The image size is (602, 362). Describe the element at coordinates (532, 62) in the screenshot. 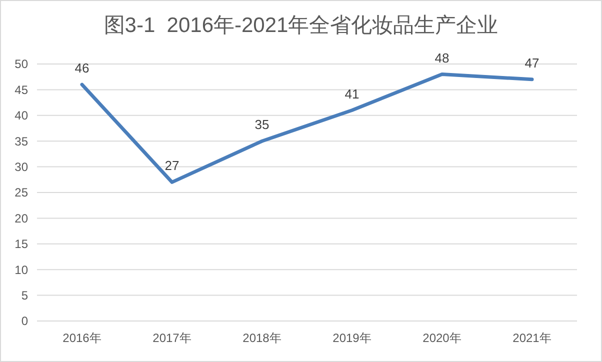

I see `data-label: 47` at that location.